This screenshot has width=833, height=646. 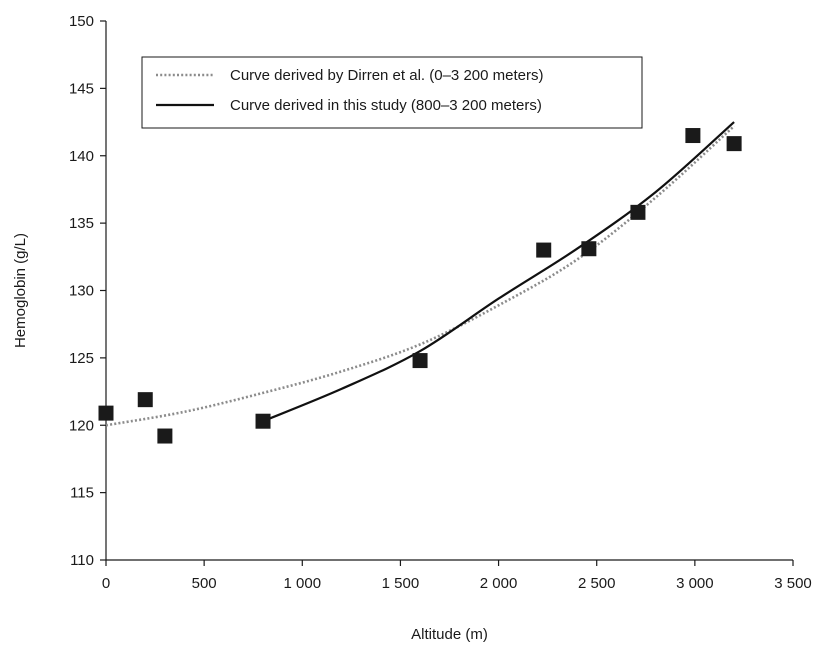 I want to click on y-axis-title: Hemoglobin (g/L), so click(x=20, y=290).